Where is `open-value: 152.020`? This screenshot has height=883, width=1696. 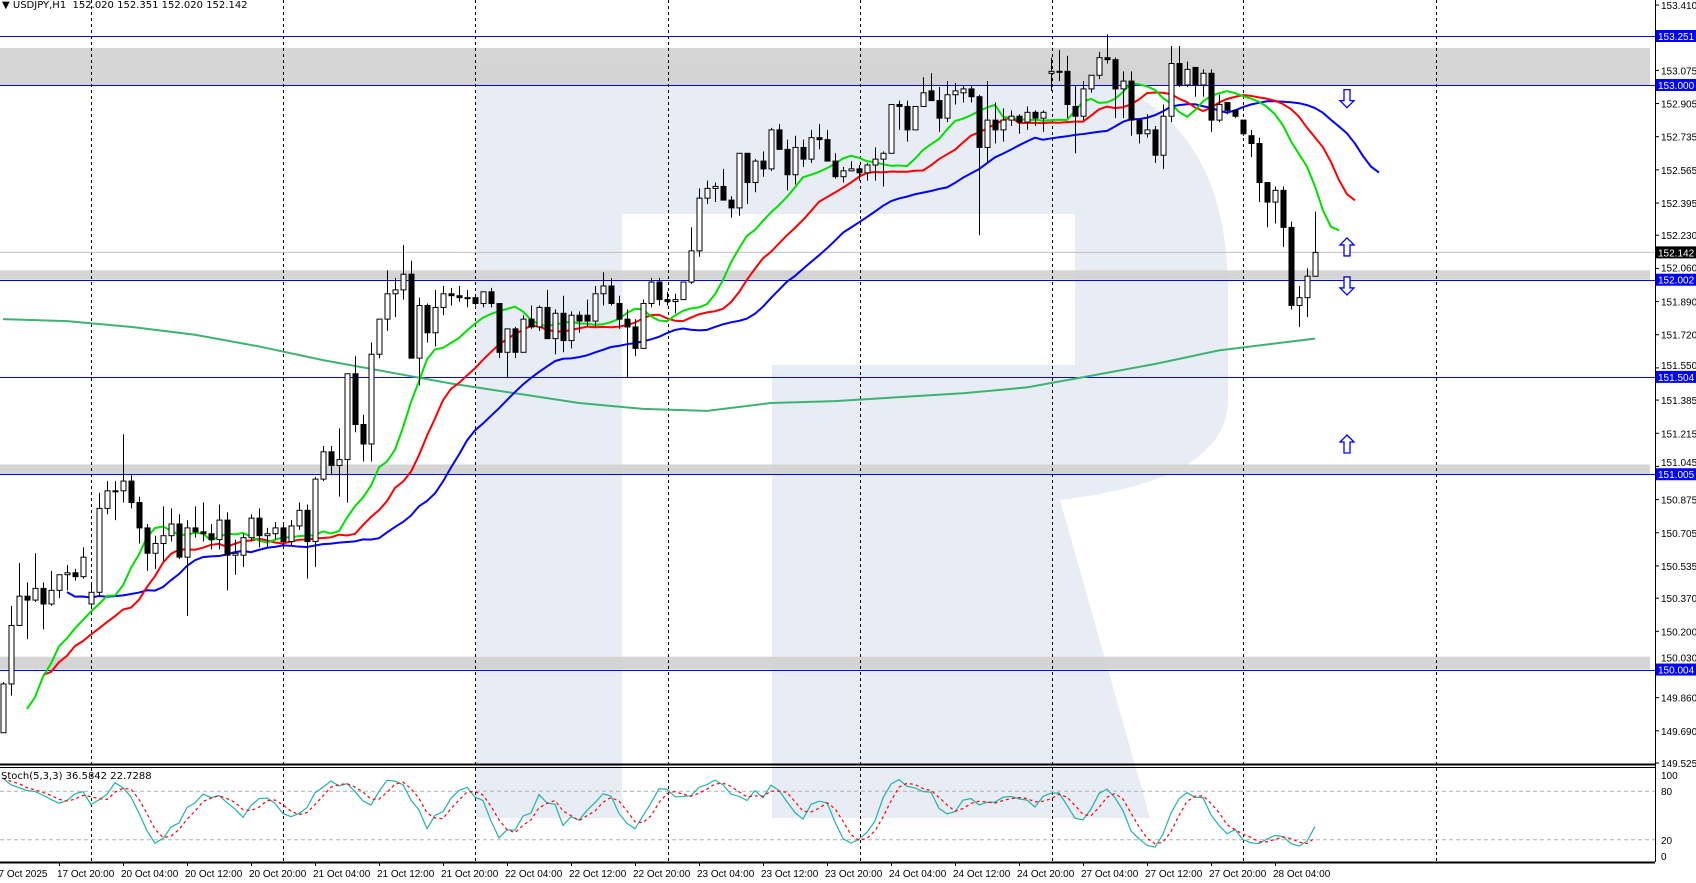
open-value: 152.020 is located at coordinates (93, 5).